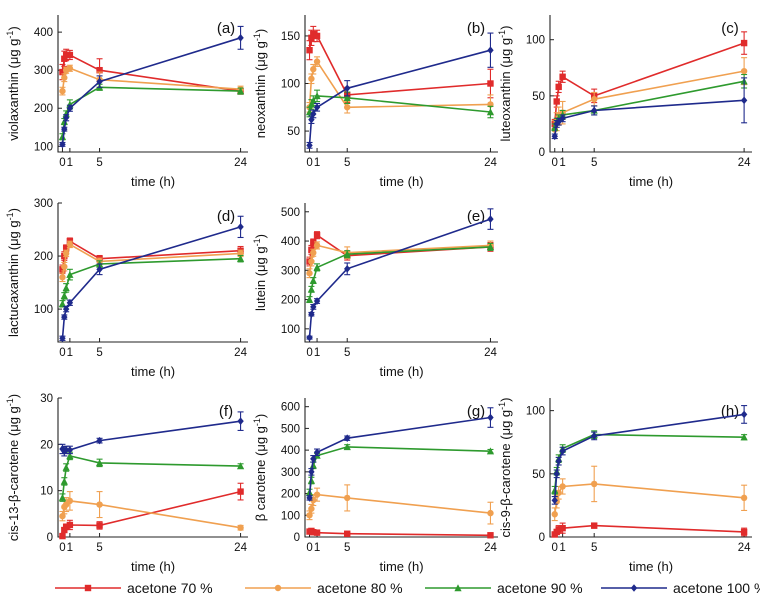  I want to click on legend-item-acetone-100: acetone 100 %, so click(680, 588).